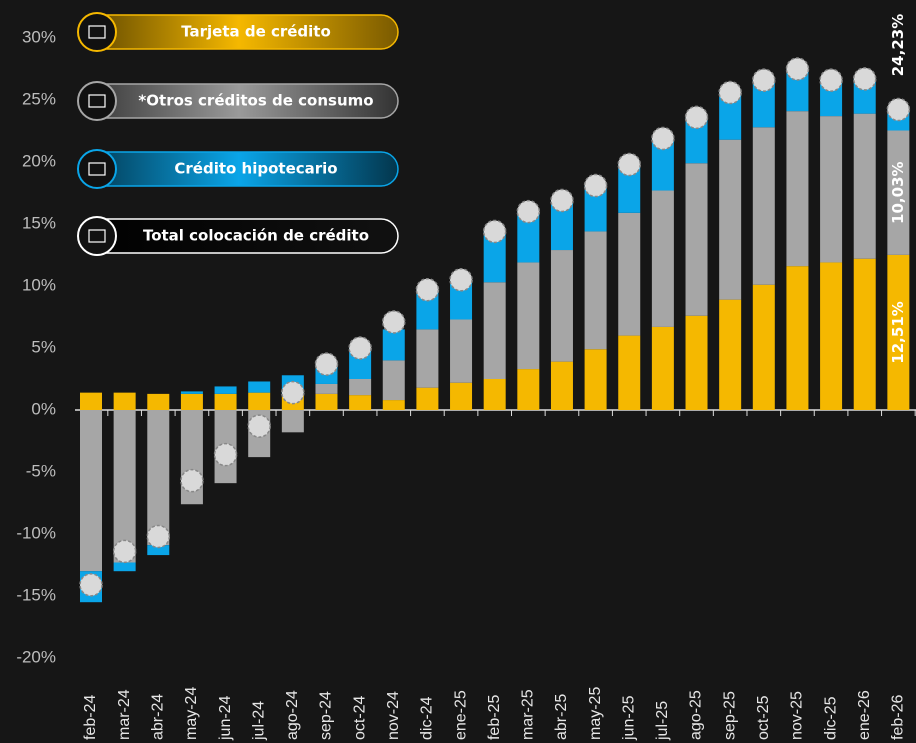 The width and height of the screenshot is (916, 743). I want to click on x-tick-label: jul-25, so click(662, 721).